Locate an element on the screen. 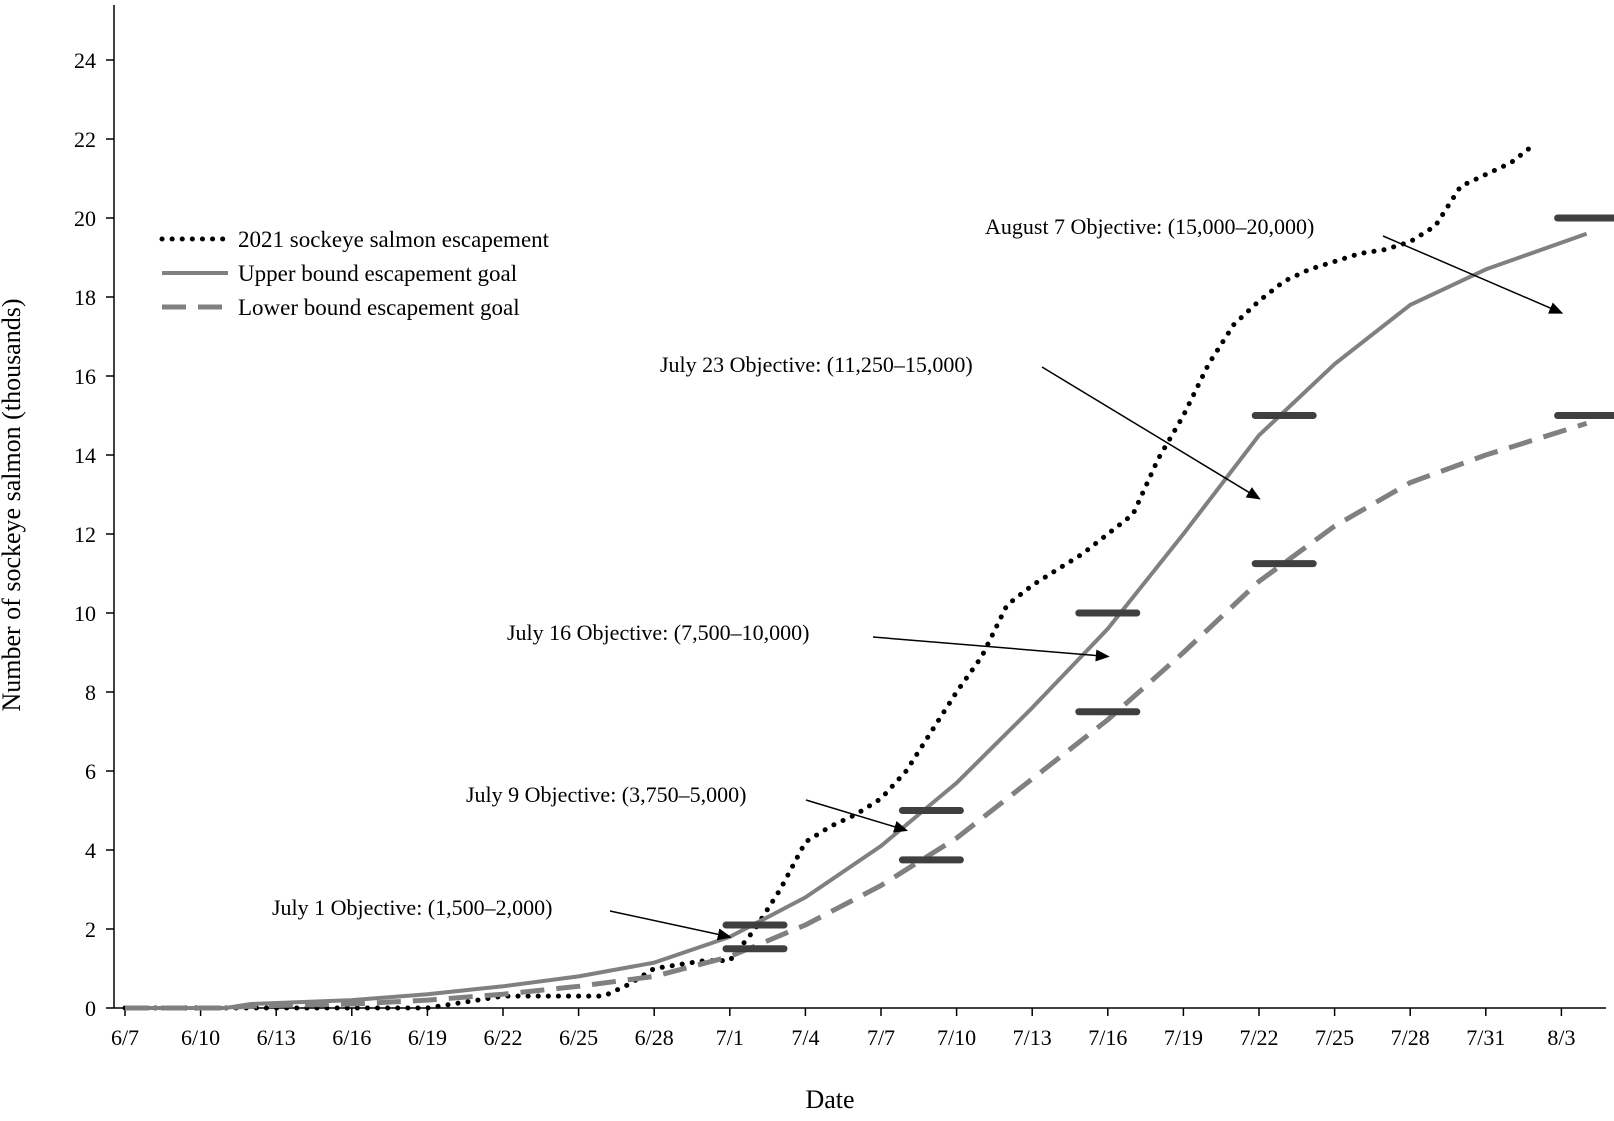  y-tick-label: 24 is located at coordinates (85, 60).